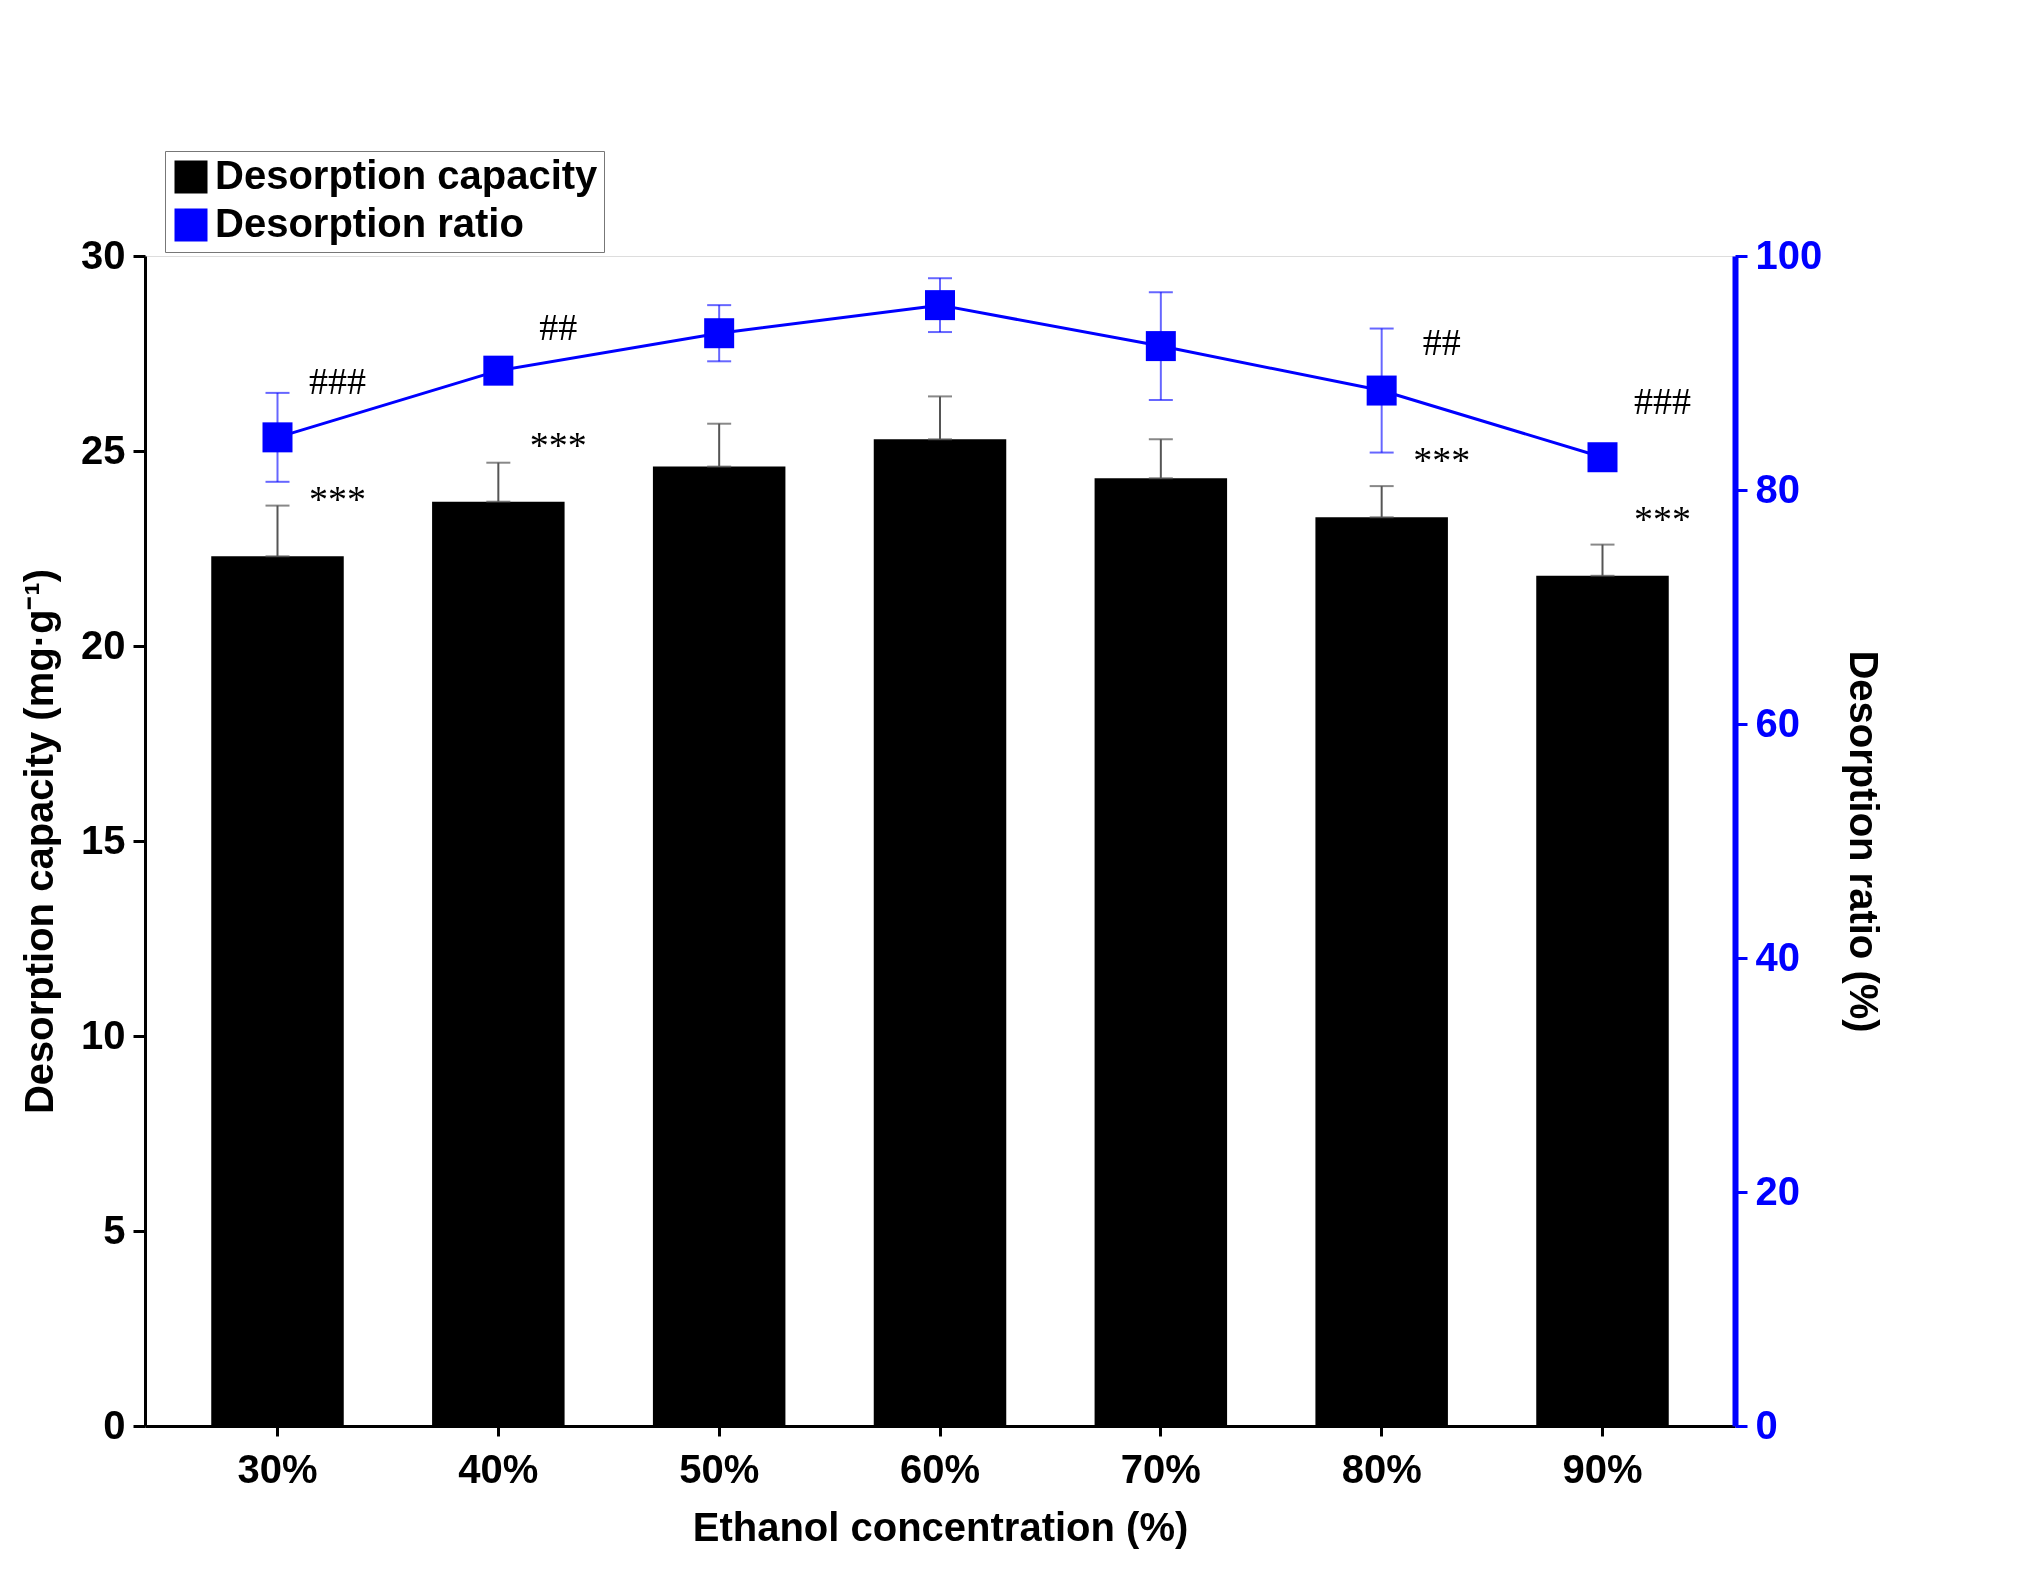  What do you see at coordinates (1777, 722) in the screenshot?
I see `y2-tick-label: 60` at bounding box center [1777, 722].